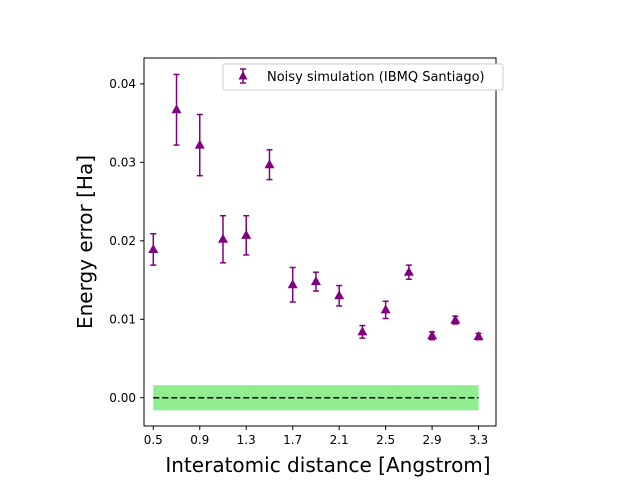 This screenshot has height=484, width=640. Describe the element at coordinates (122, 162) in the screenshot. I see `y-tick-label: 0.03` at that location.